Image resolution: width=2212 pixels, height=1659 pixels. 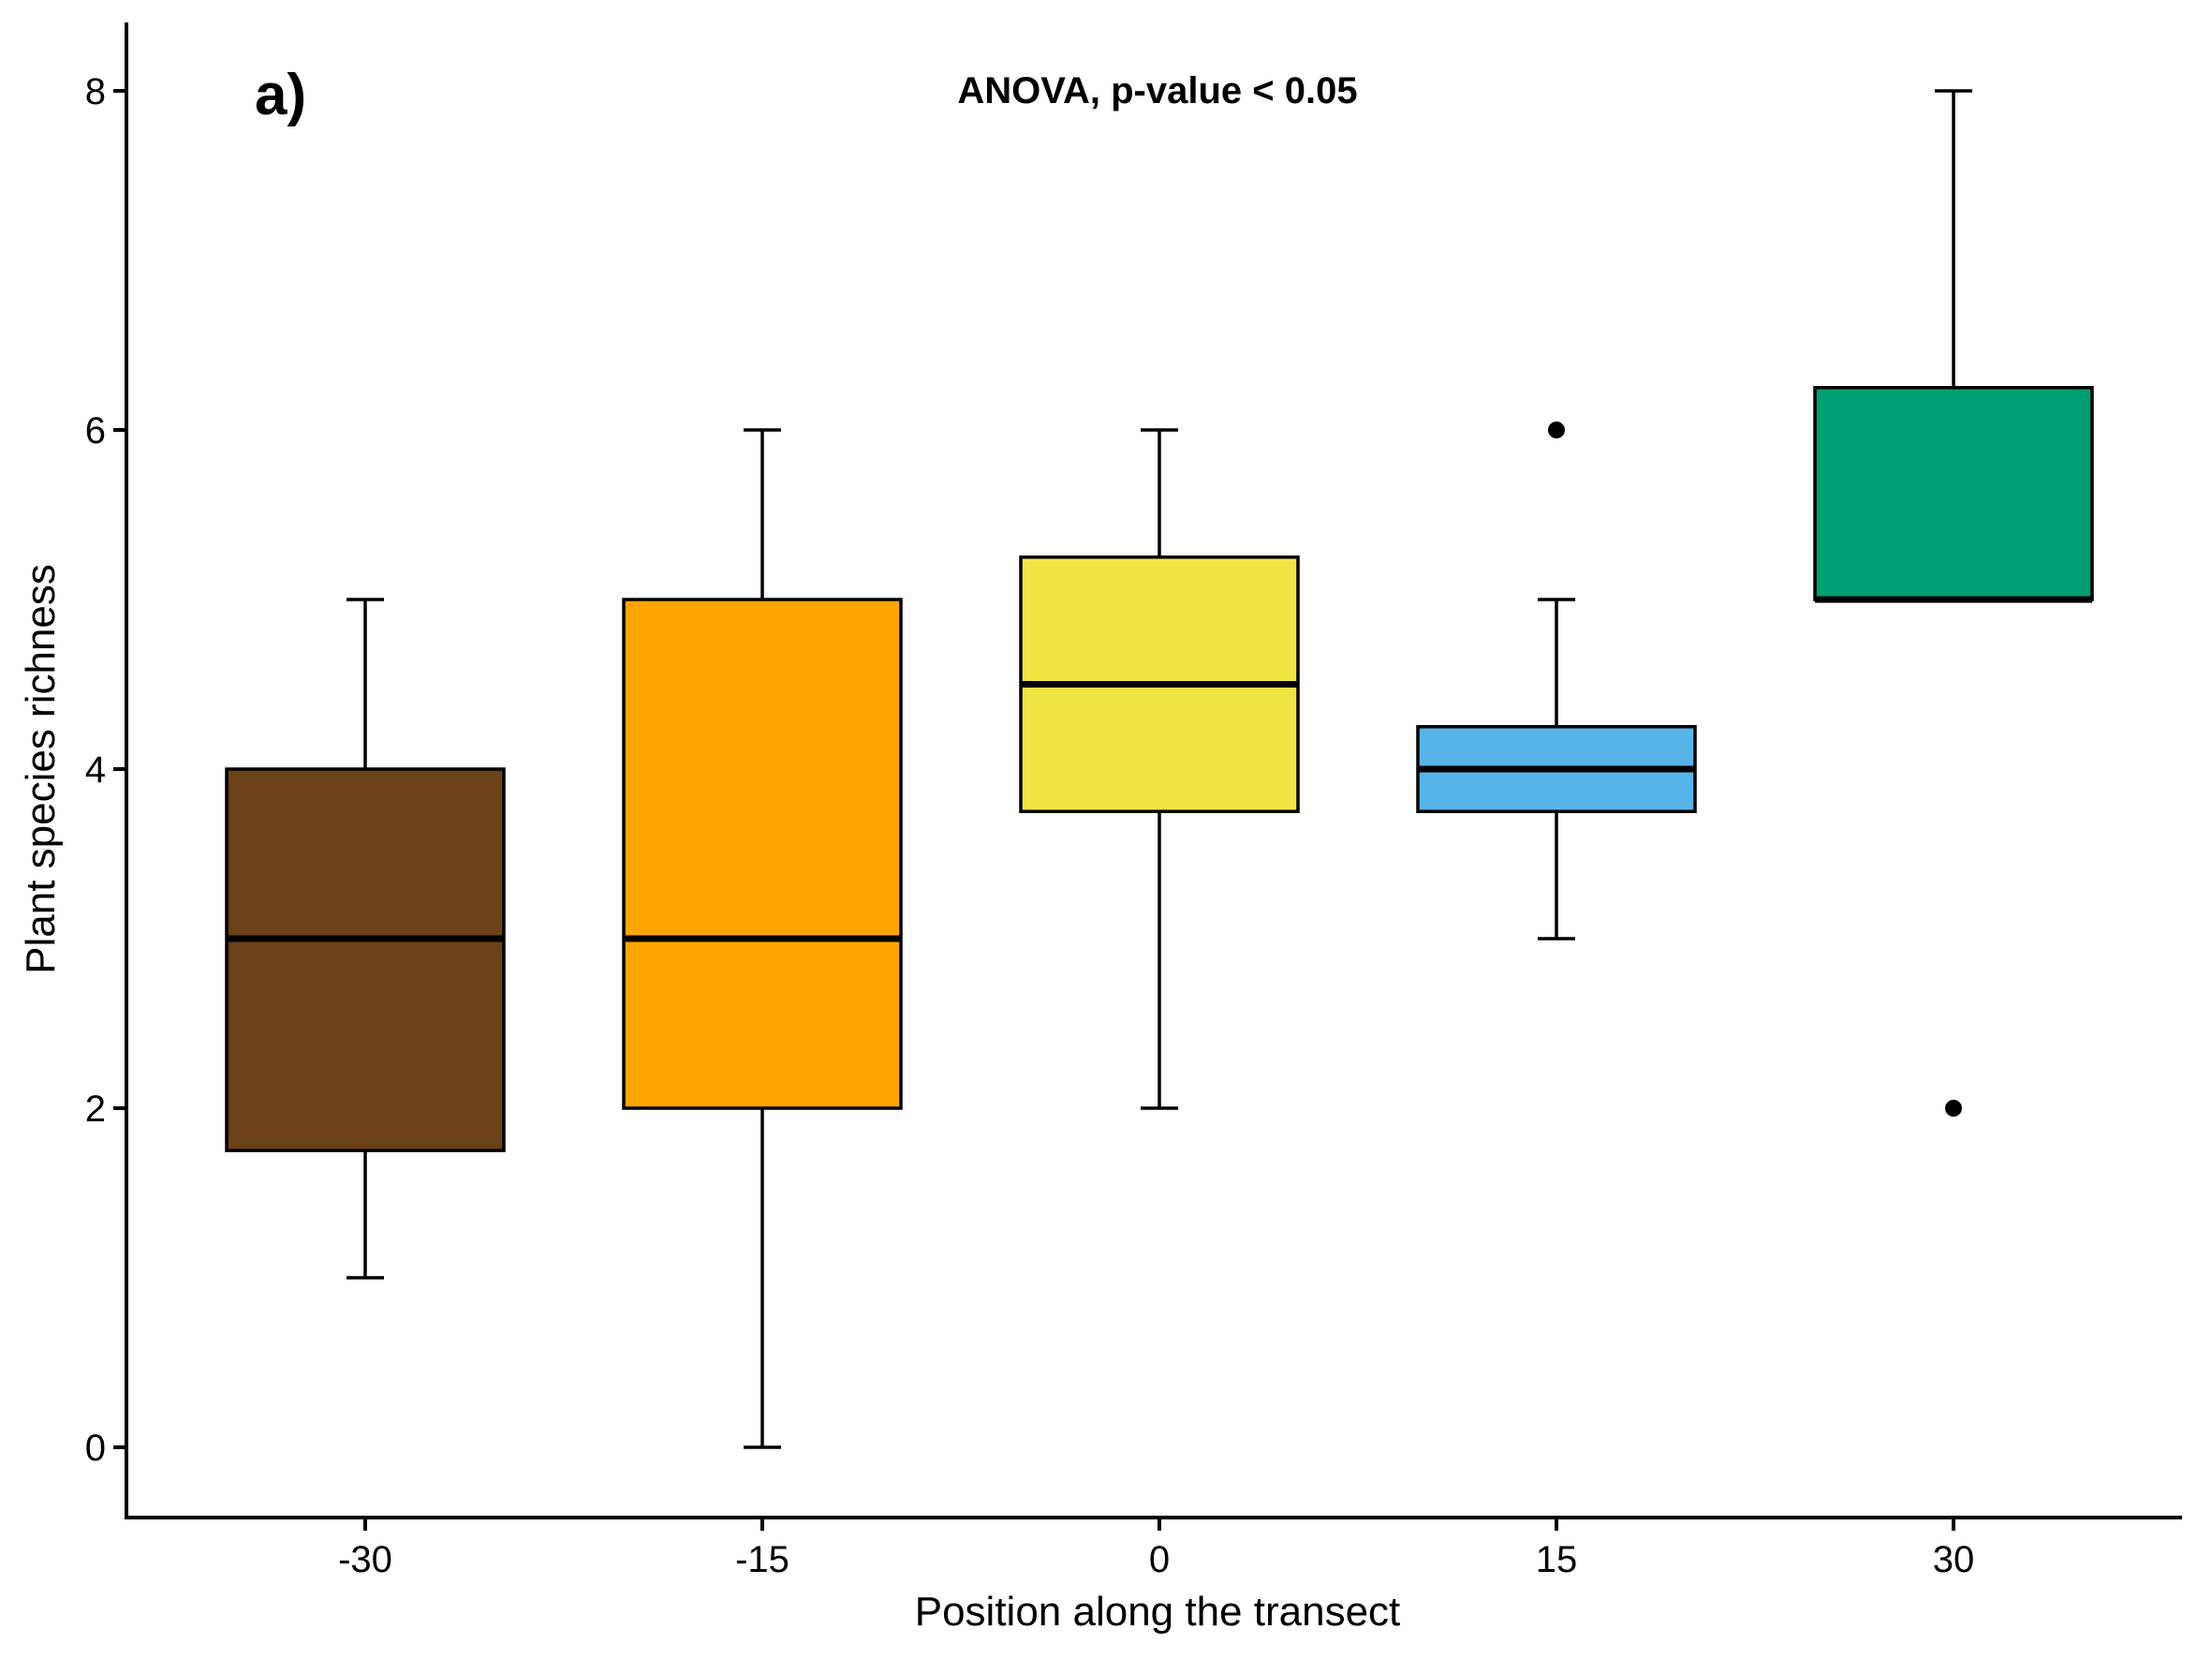 What do you see at coordinates (96, 92) in the screenshot?
I see `y-tick-label: 8` at bounding box center [96, 92].